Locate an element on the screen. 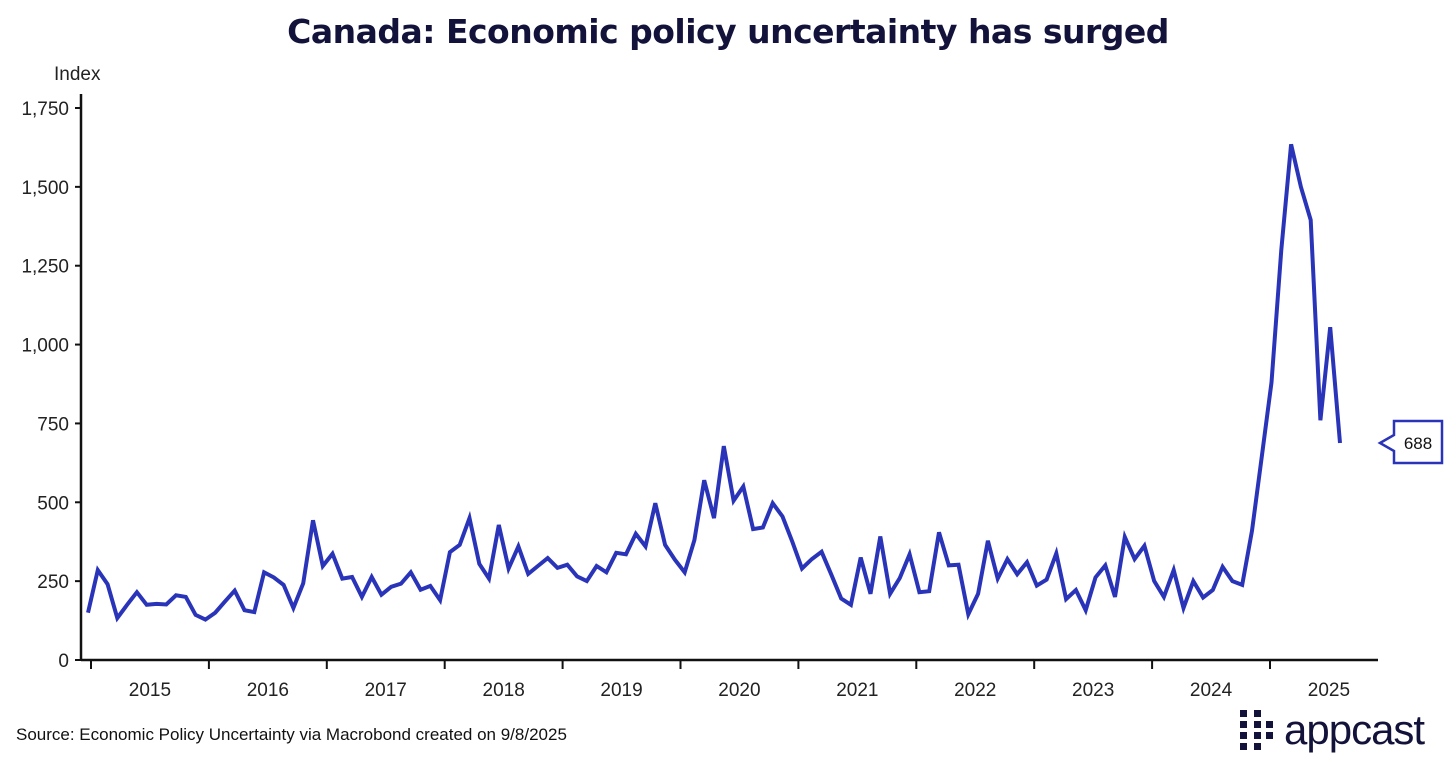 This screenshot has height=763, width=1456. logo-dots-icon is located at coordinates (1256, 730).